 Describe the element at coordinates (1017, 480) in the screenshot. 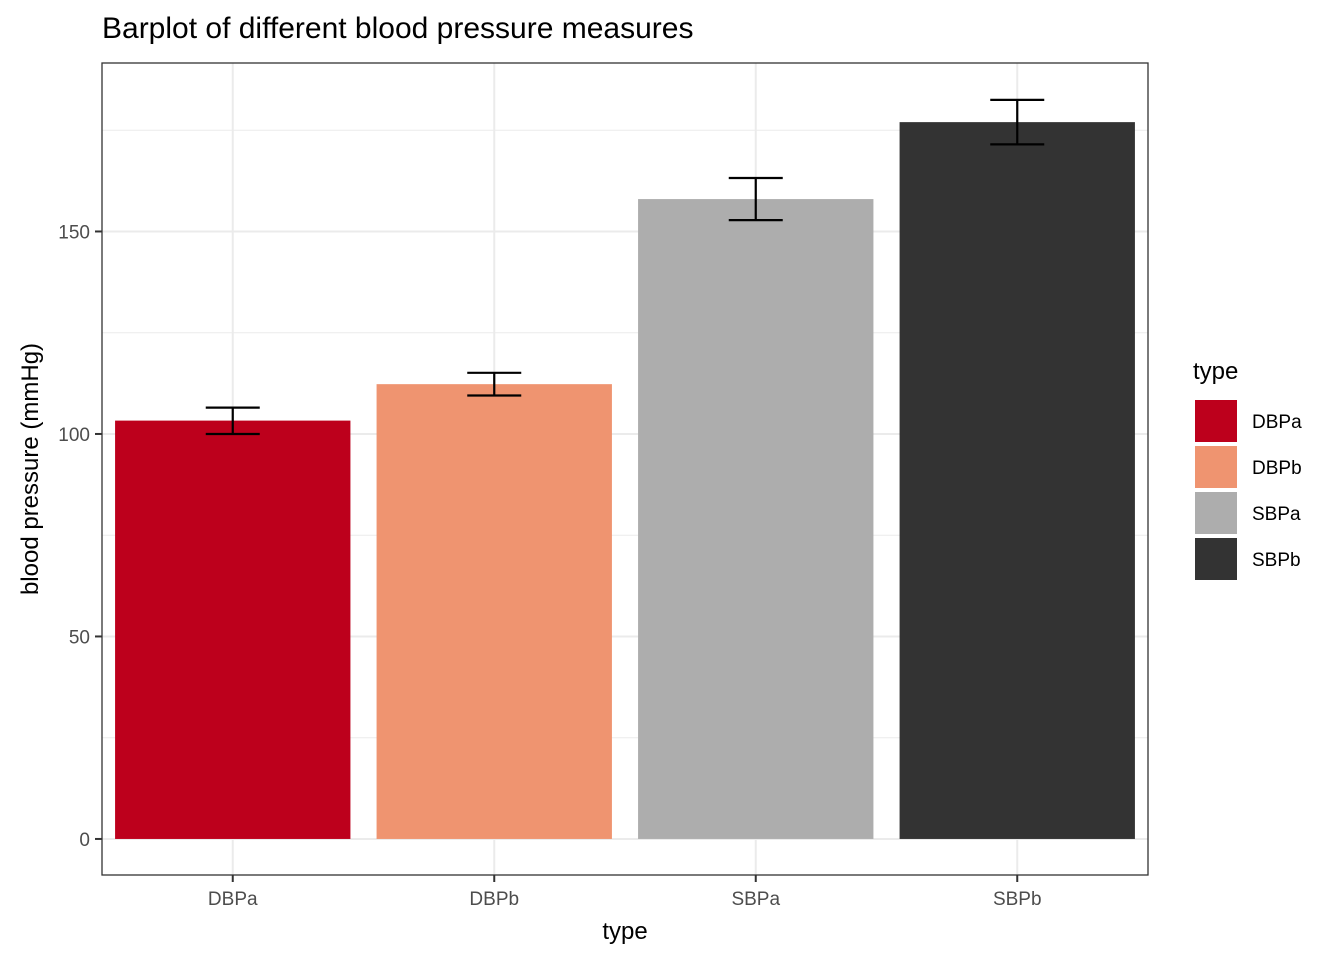

I see `bar-sbpb` at that location.